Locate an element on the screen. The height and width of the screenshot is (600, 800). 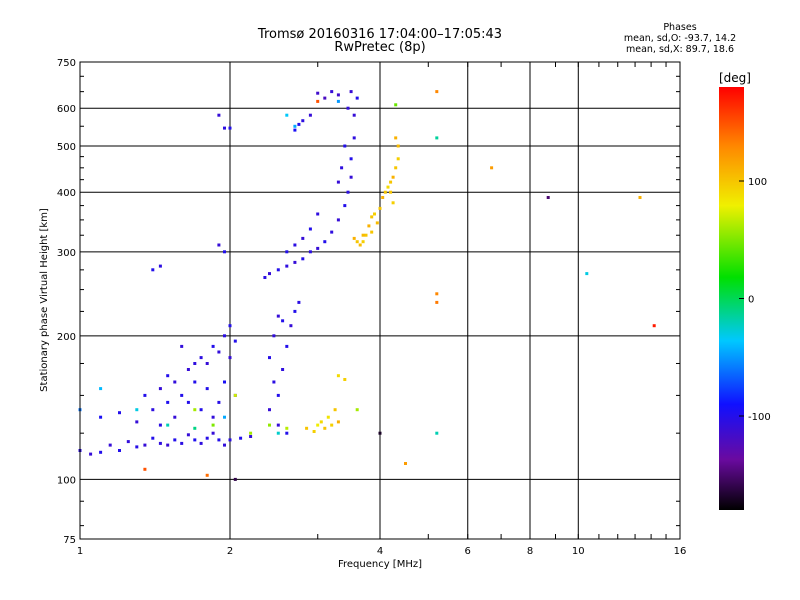
colorbar-label: [deg] is located at coordinates (735, 78).